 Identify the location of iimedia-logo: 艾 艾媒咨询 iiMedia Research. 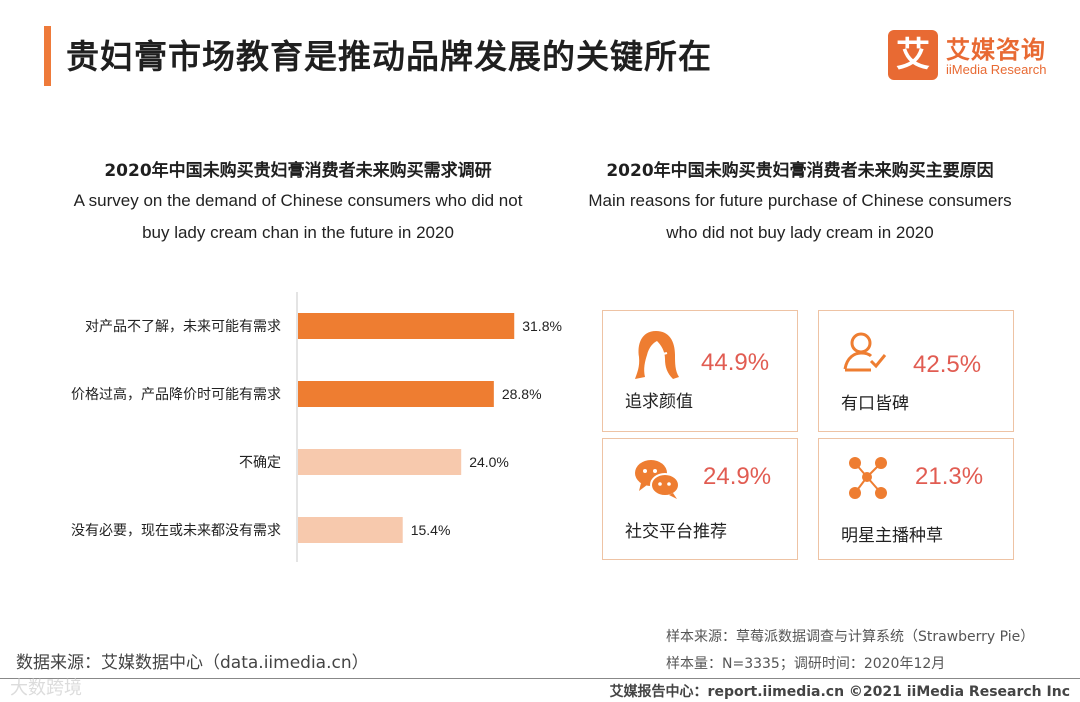
(975, 56).